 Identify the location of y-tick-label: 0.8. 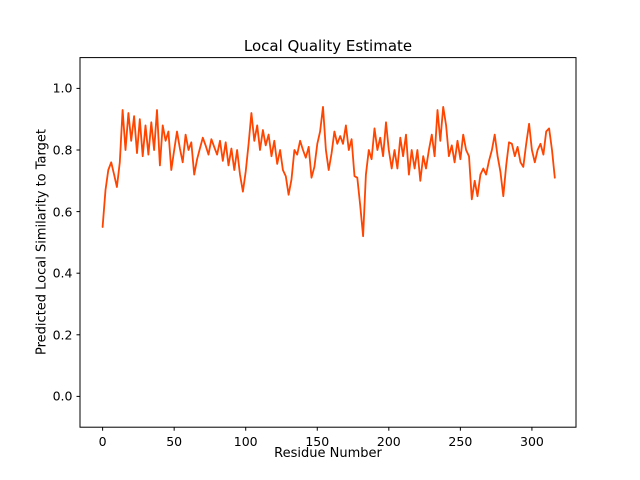
(62, 150).